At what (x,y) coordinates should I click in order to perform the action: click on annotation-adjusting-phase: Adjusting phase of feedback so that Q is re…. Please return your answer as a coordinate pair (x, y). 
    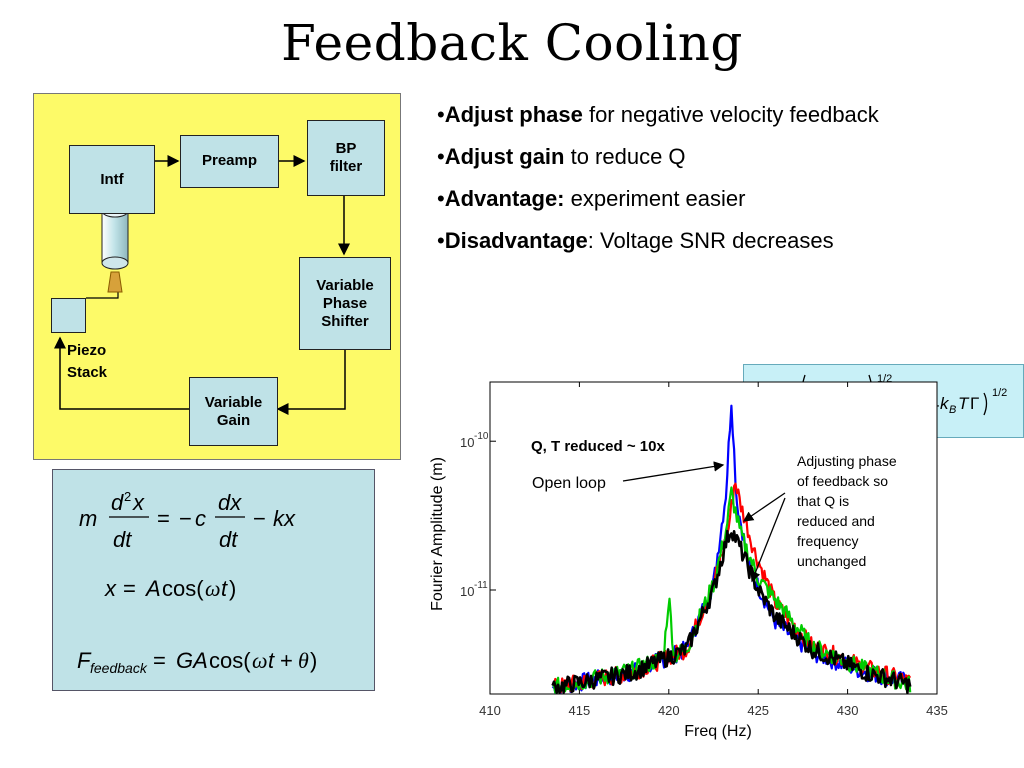
    Looking at the image, I should click on (847, 511).